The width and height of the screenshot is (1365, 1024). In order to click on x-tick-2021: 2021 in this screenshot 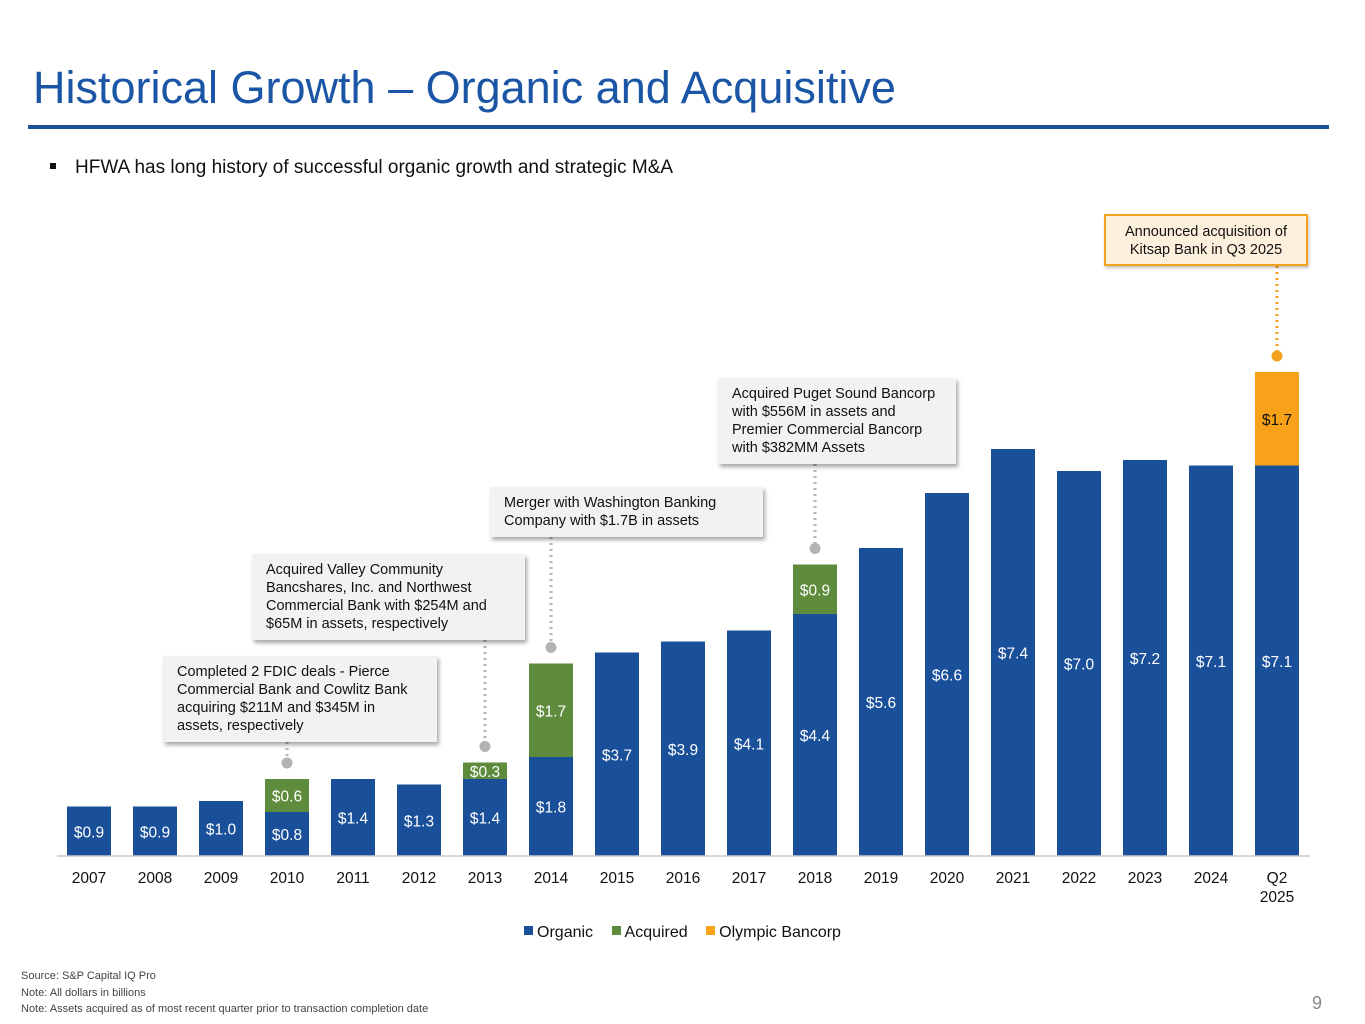, I will do `click(1013, 878)`.